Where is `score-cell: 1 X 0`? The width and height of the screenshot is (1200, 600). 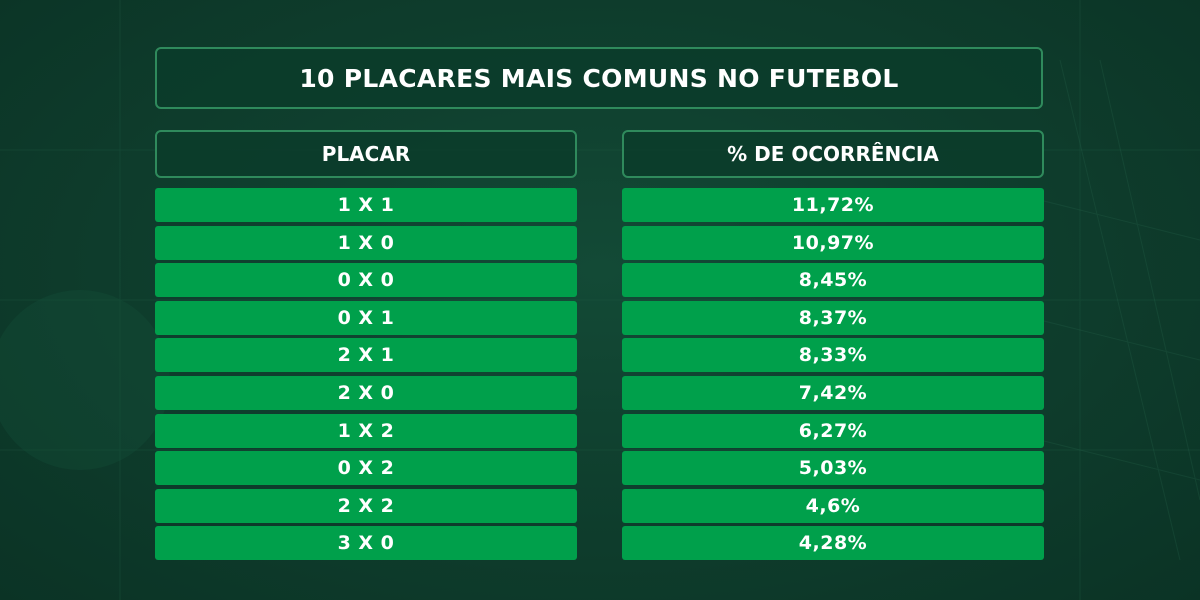 score-cell: 1 X 0 is located at coordinates (366, 242).